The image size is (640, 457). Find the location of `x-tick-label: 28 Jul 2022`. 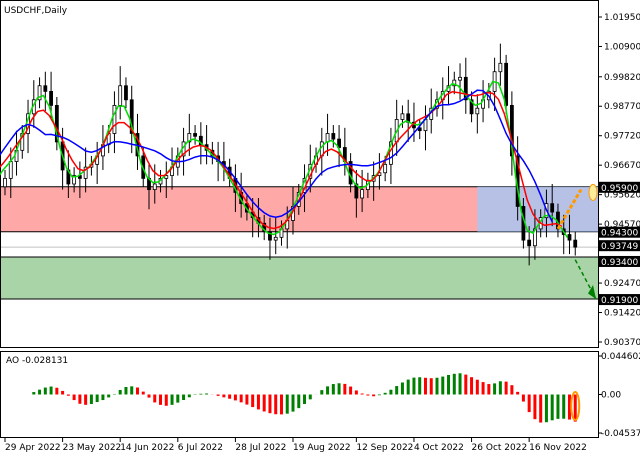

x-tick-label: 28 Jul 2022 is located at coordinates (260, 448).